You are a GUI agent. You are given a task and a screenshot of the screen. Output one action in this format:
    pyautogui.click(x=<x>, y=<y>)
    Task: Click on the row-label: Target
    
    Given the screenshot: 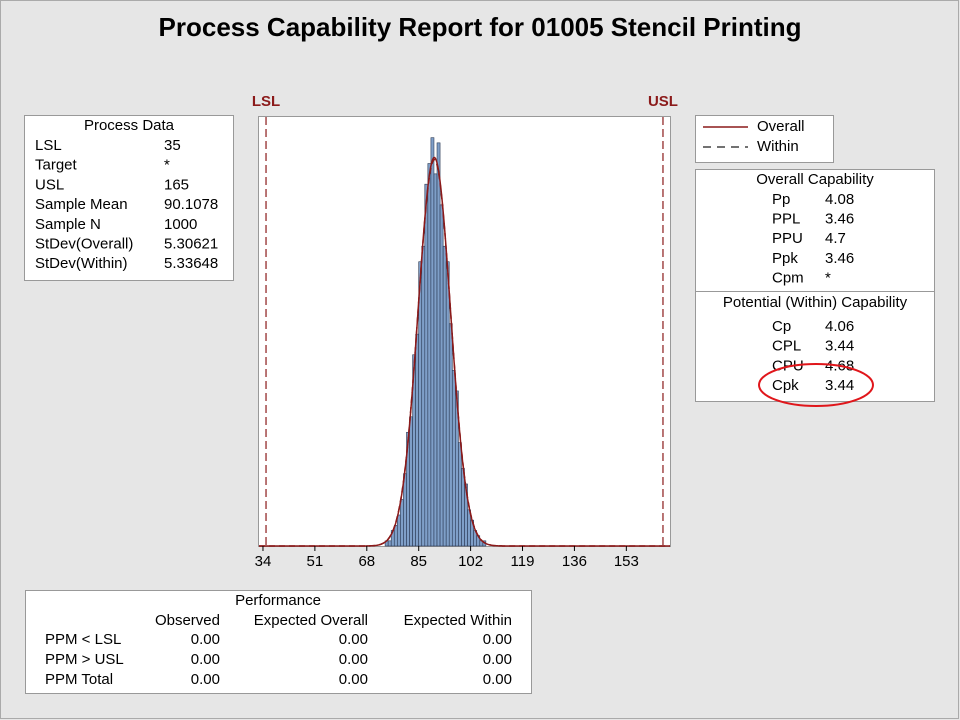 What is the action you would take?
    pyautogui.click(x=56, y=165)
    